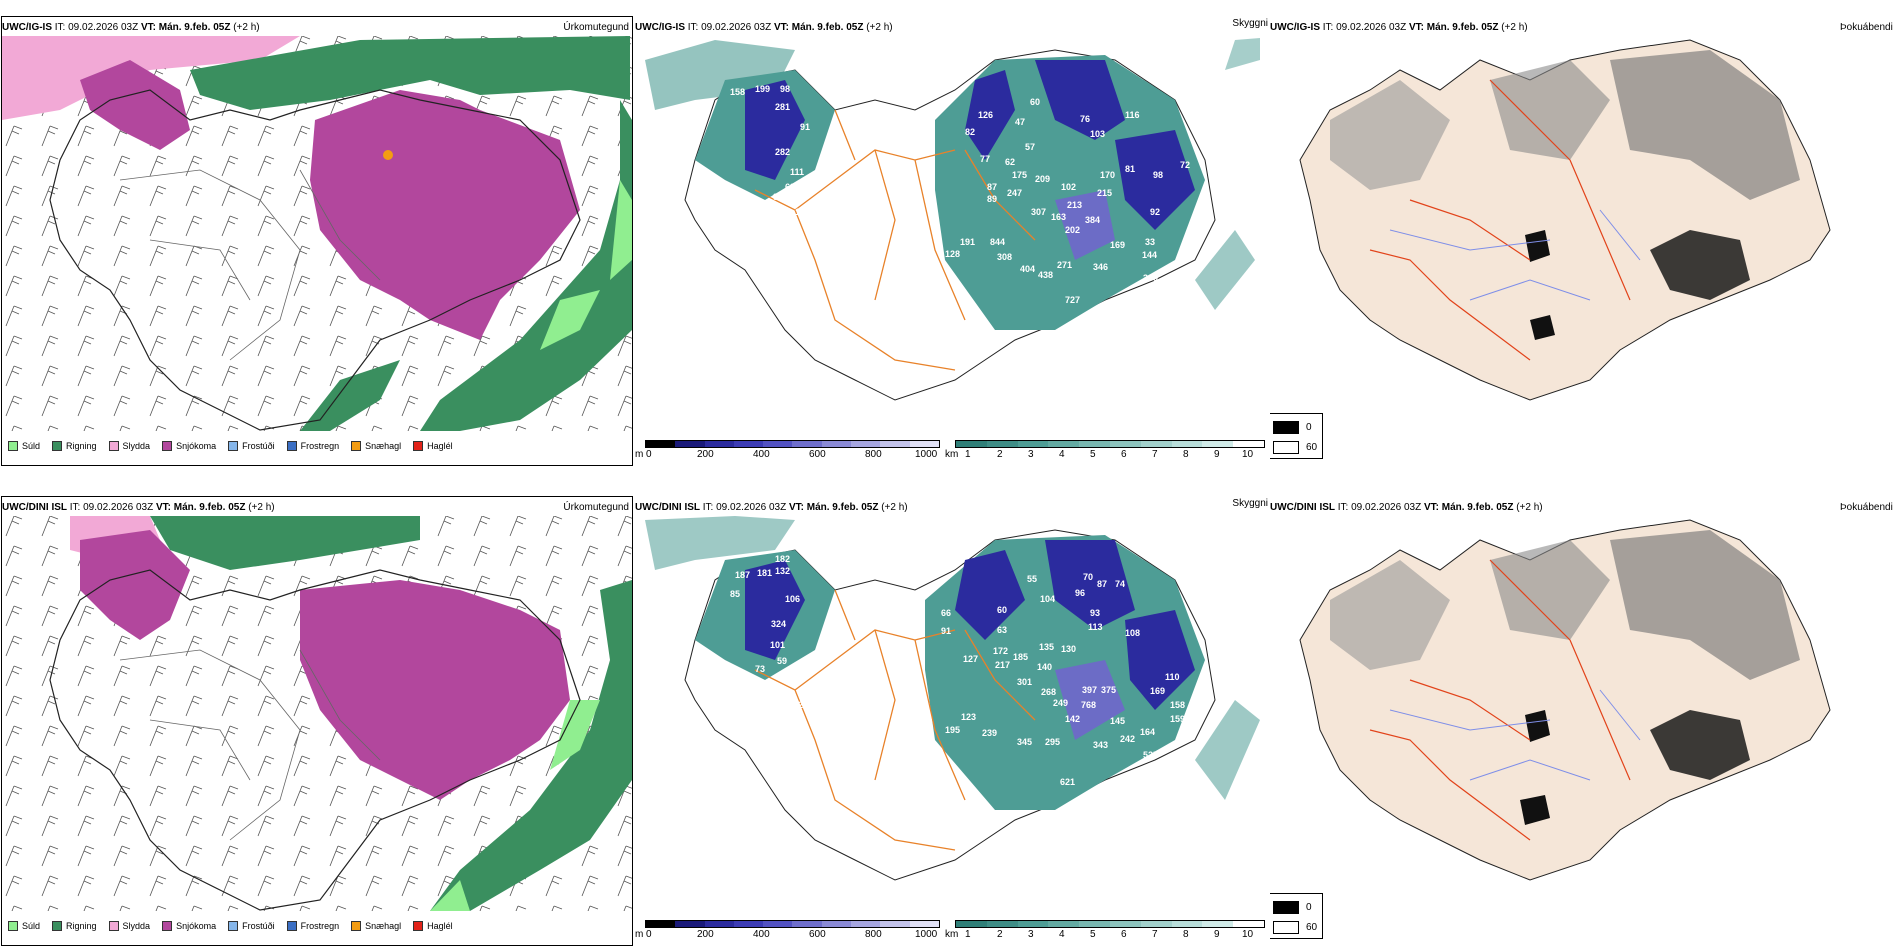  I want to click on tick-label: 3, so click(1031, 934).